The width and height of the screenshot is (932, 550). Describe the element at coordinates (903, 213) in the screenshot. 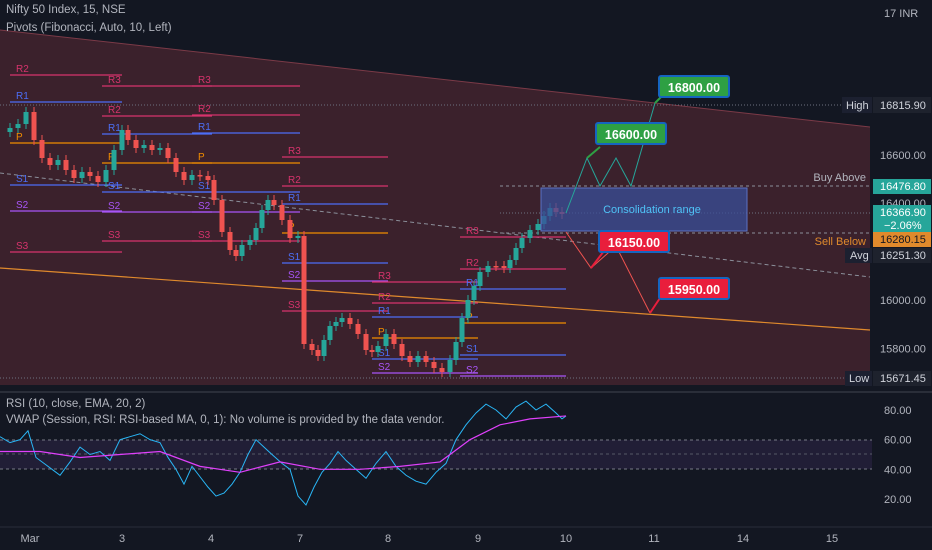

I see `last-price-value: 16366.90` at that location.